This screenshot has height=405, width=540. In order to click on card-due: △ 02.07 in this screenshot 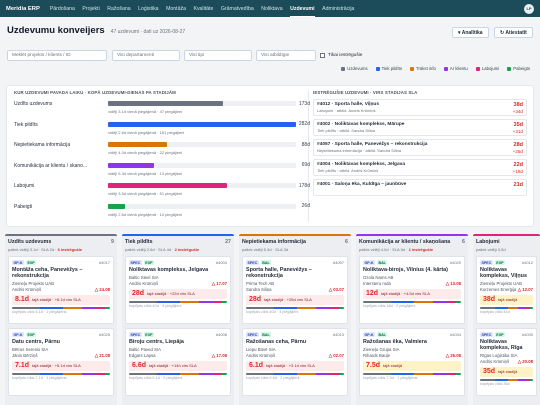, I will do `click(336, 355)`.